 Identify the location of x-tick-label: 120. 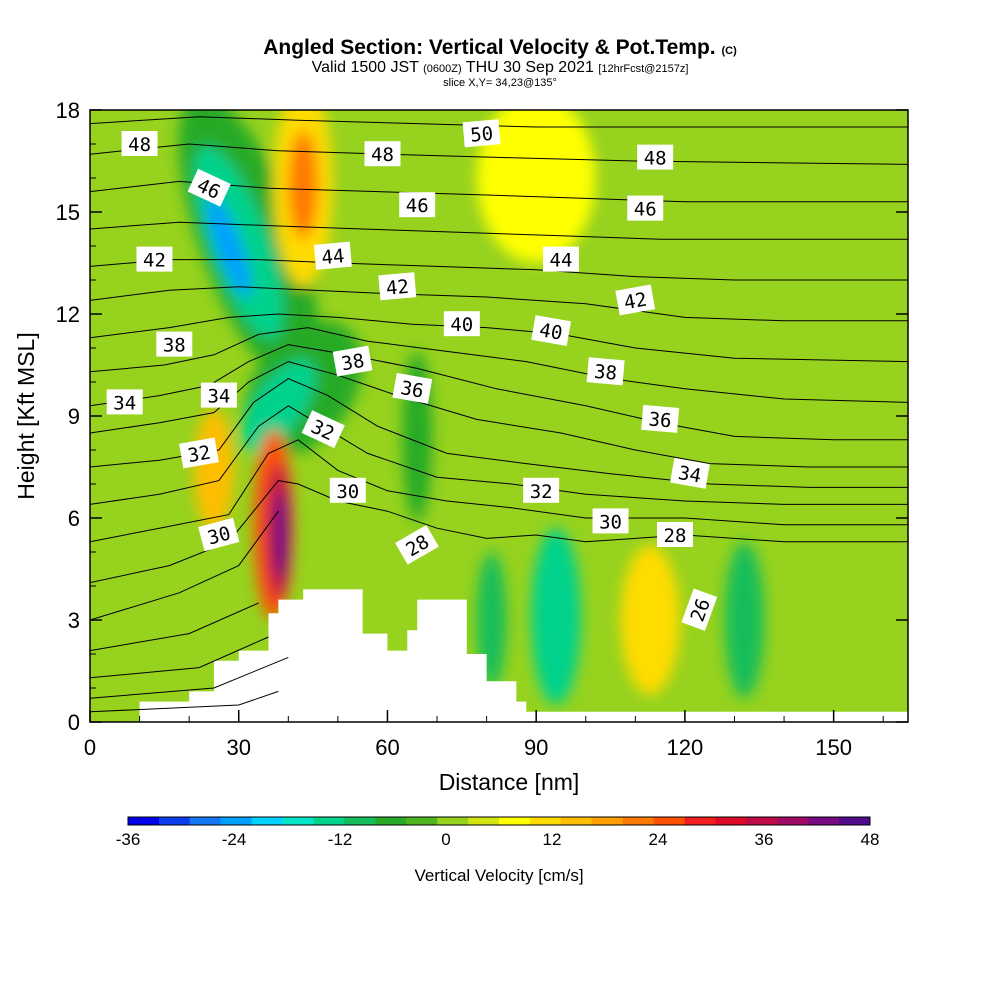
(685, 747).